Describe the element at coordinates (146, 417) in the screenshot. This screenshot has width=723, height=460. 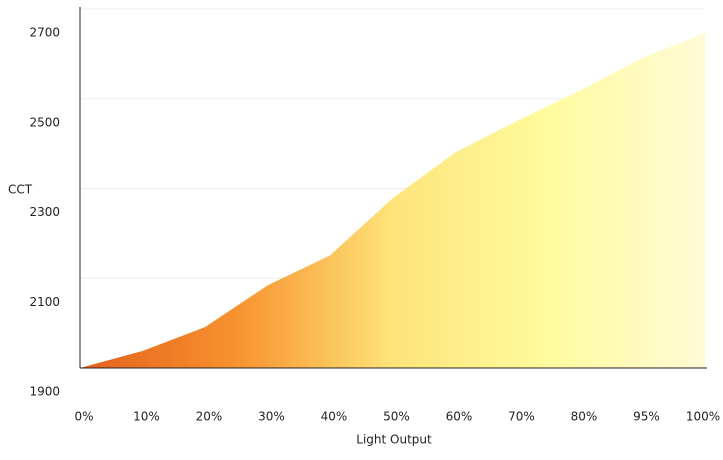
I see `x-tick-label: 10%` at that location.